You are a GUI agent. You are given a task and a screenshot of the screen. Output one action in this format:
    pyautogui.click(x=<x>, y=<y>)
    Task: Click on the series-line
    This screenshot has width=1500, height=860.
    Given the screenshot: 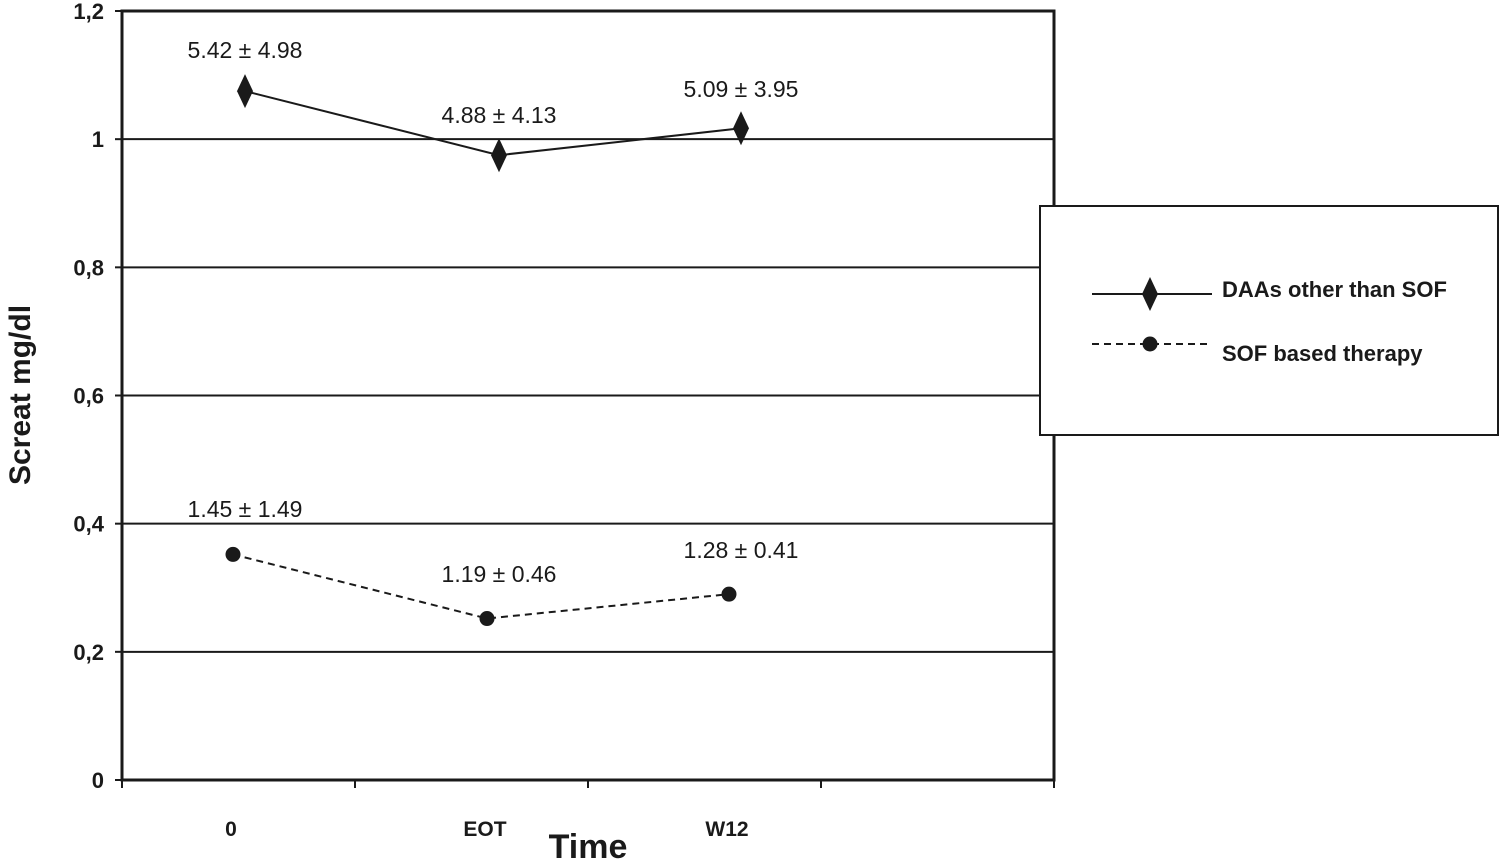 What is the action you would take?
    pyautogui.click(x=481, y=586)
    